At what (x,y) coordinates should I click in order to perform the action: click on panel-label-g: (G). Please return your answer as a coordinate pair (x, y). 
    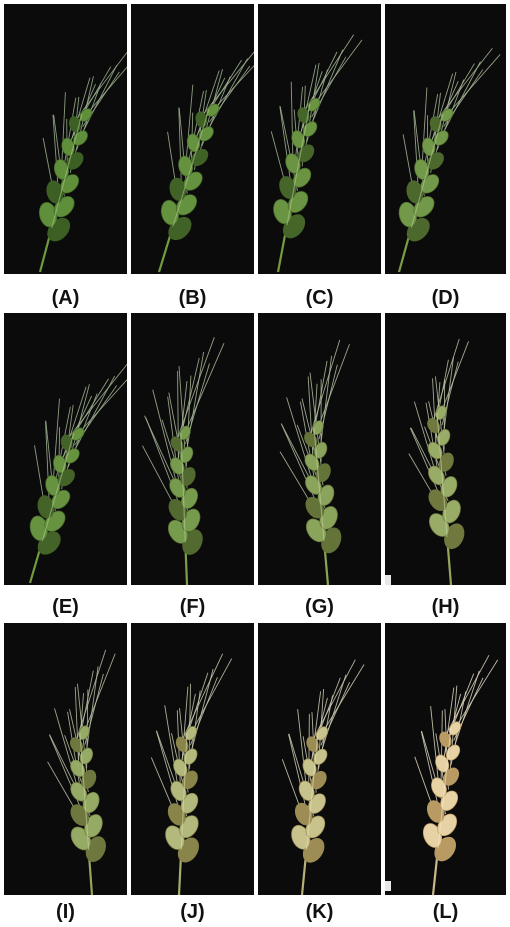
    Looking at the image, I should click on (319, 607).